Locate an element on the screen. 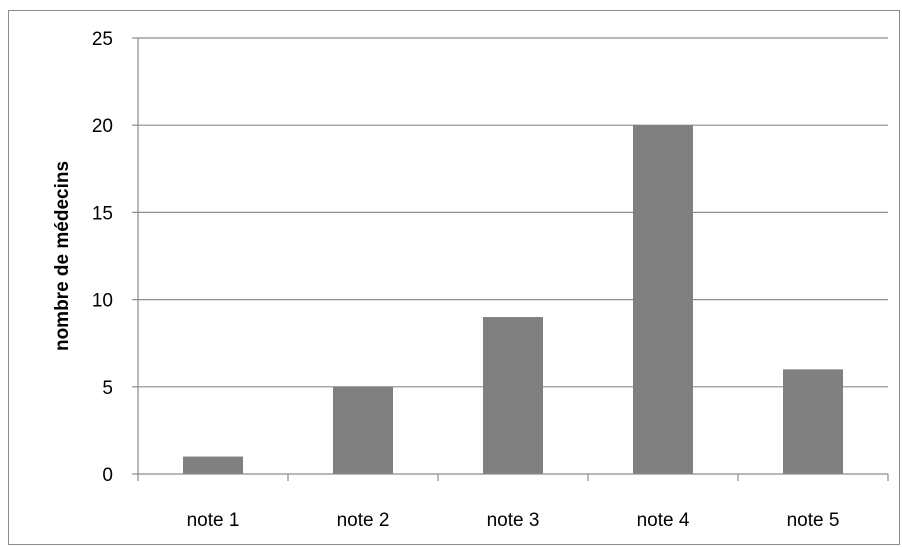 The height and width of the screenshot is (547, 902). y-axis-title: nombre de médecins is located at coordinates (62, 256).